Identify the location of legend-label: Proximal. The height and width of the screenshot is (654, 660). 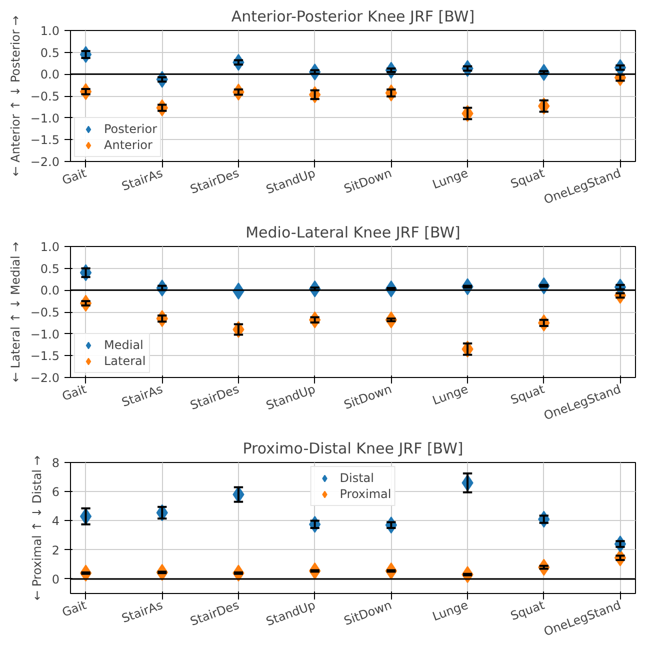
(366, 494).